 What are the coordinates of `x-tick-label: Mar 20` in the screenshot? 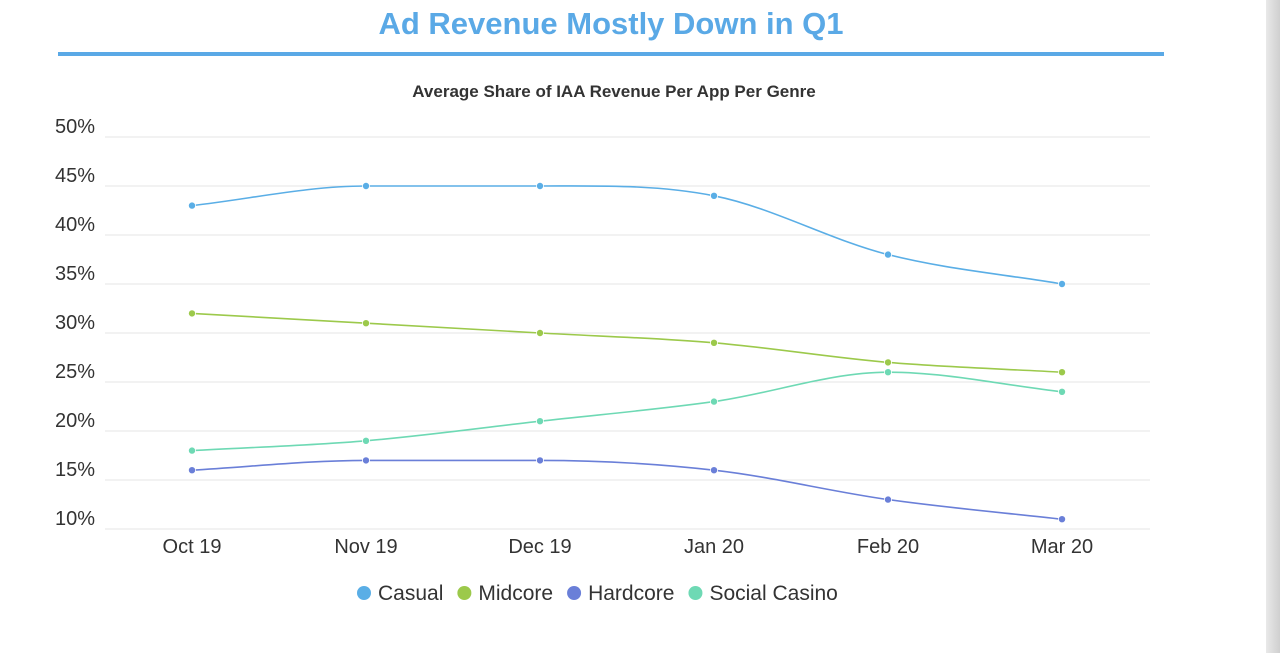 It's located at (1062, 547).